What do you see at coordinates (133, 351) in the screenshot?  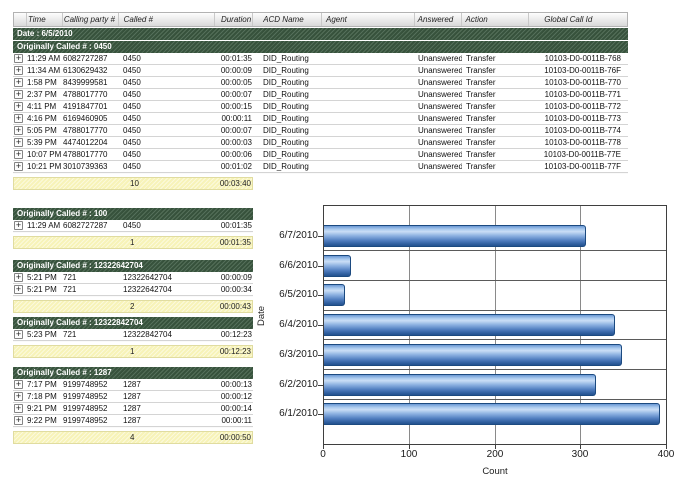 I see `group-summary-row: 1 00:12:23` at bounding box center [133, 351].